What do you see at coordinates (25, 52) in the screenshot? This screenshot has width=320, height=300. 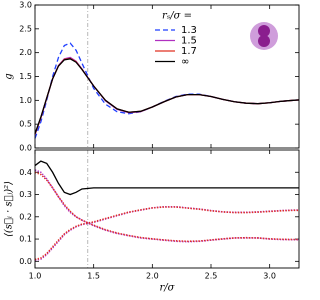 I see `y-tick-label: 2.0` at bounding box center [25, 52].